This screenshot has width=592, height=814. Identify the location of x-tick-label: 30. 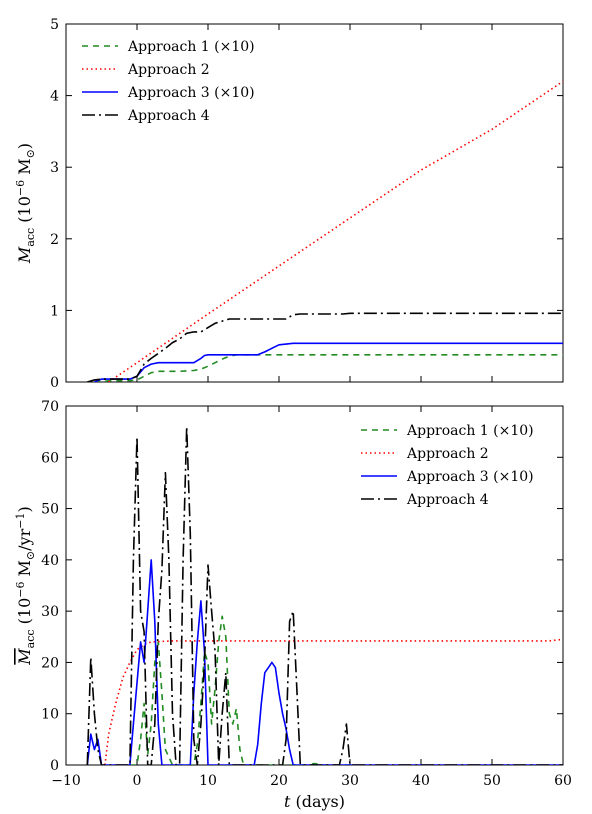
(350, 781).